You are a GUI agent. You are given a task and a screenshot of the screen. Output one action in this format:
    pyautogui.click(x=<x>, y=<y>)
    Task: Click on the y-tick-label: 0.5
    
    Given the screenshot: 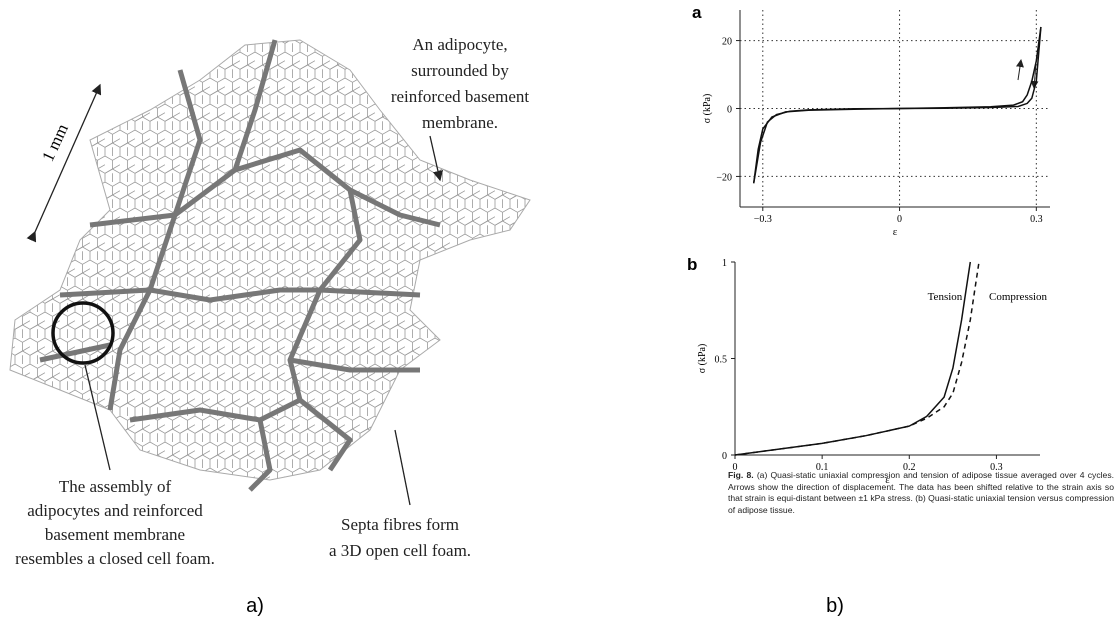 What is the action you would take?
    pyautogui.click(x=721, y=360)
    